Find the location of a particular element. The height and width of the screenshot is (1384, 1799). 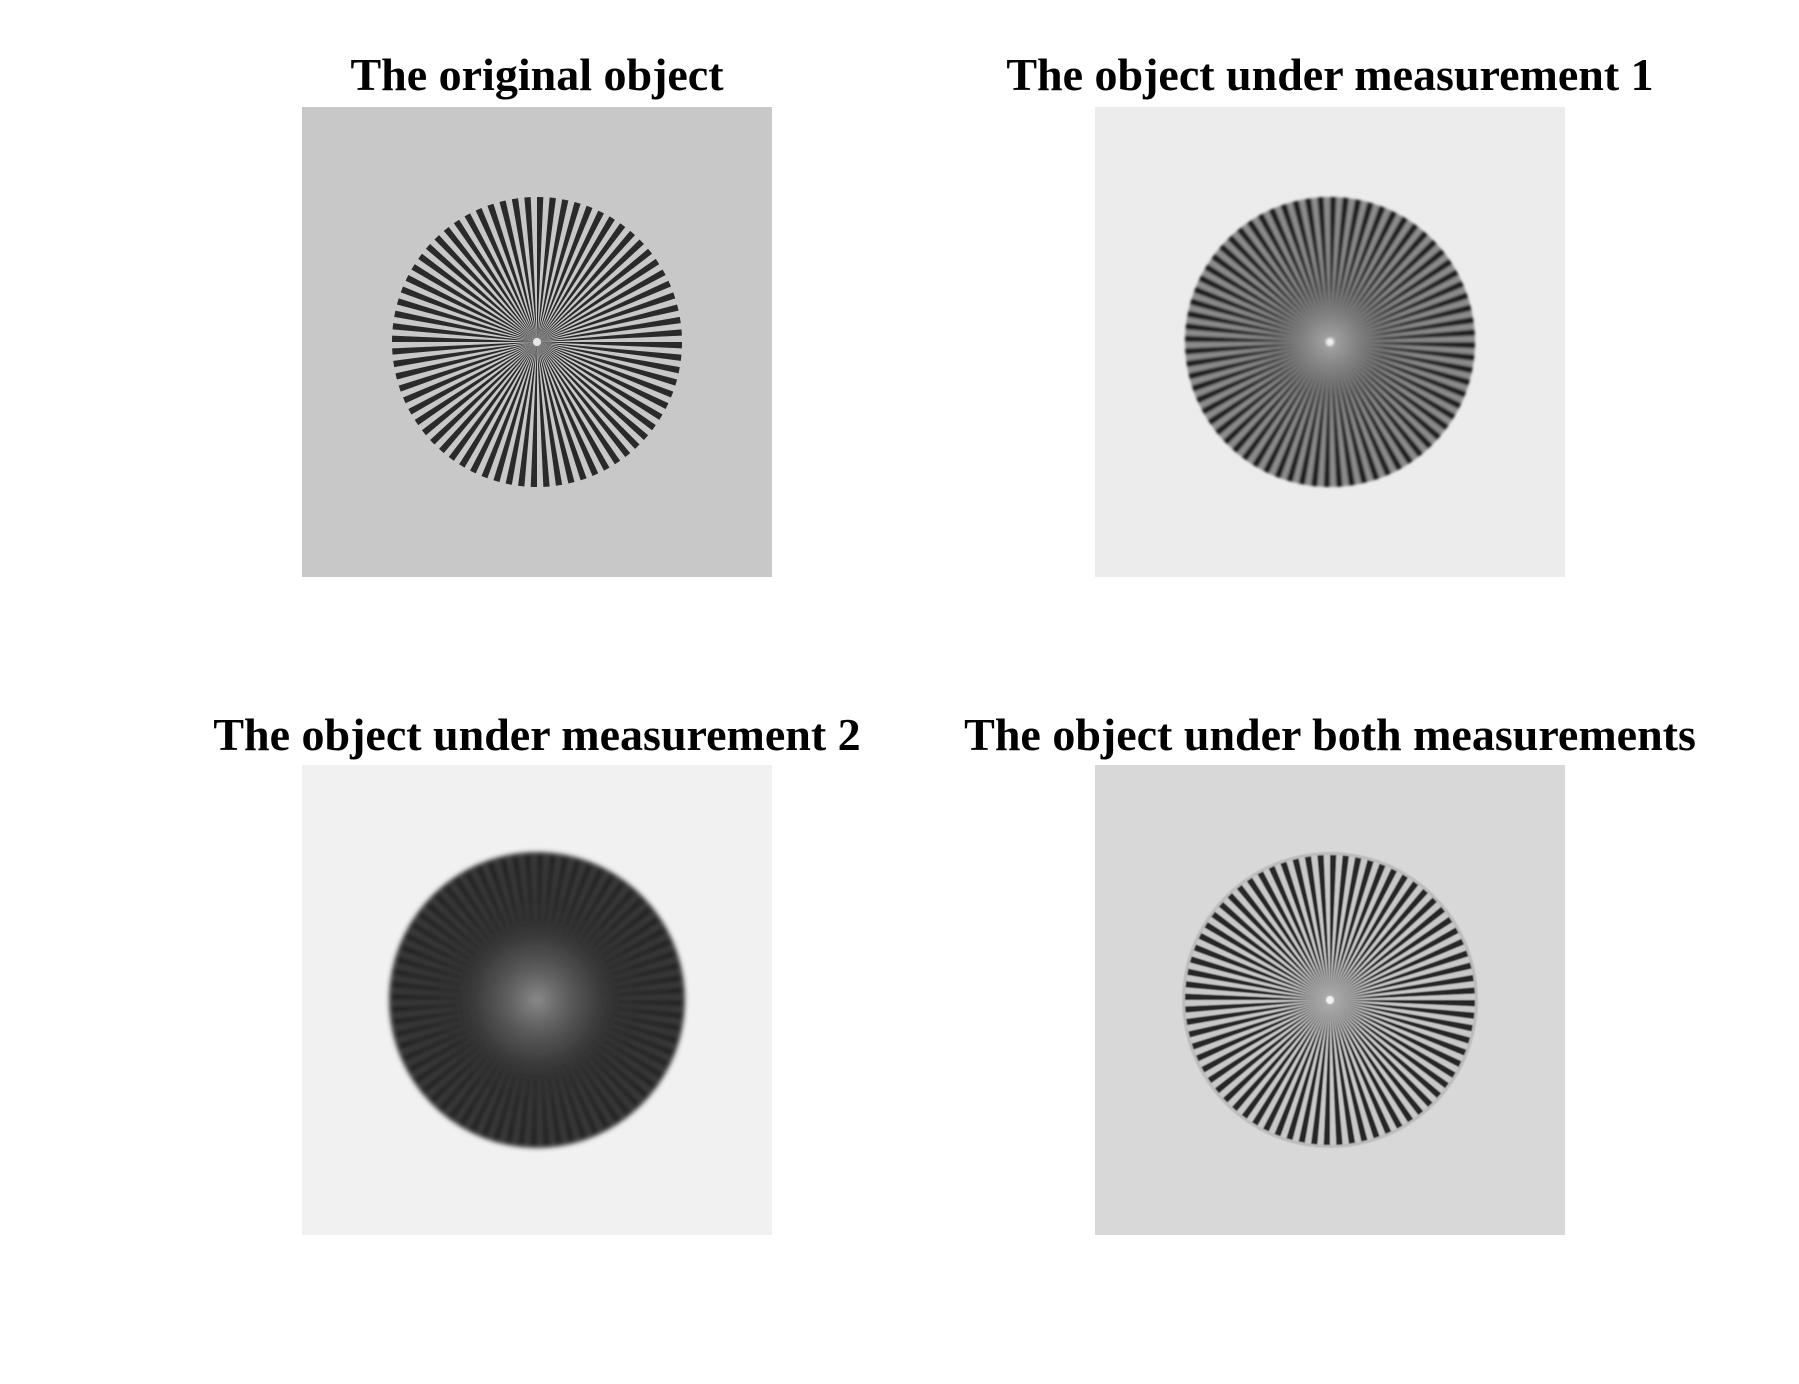

siemens-star-original-image is located at coordinates (537, 342).